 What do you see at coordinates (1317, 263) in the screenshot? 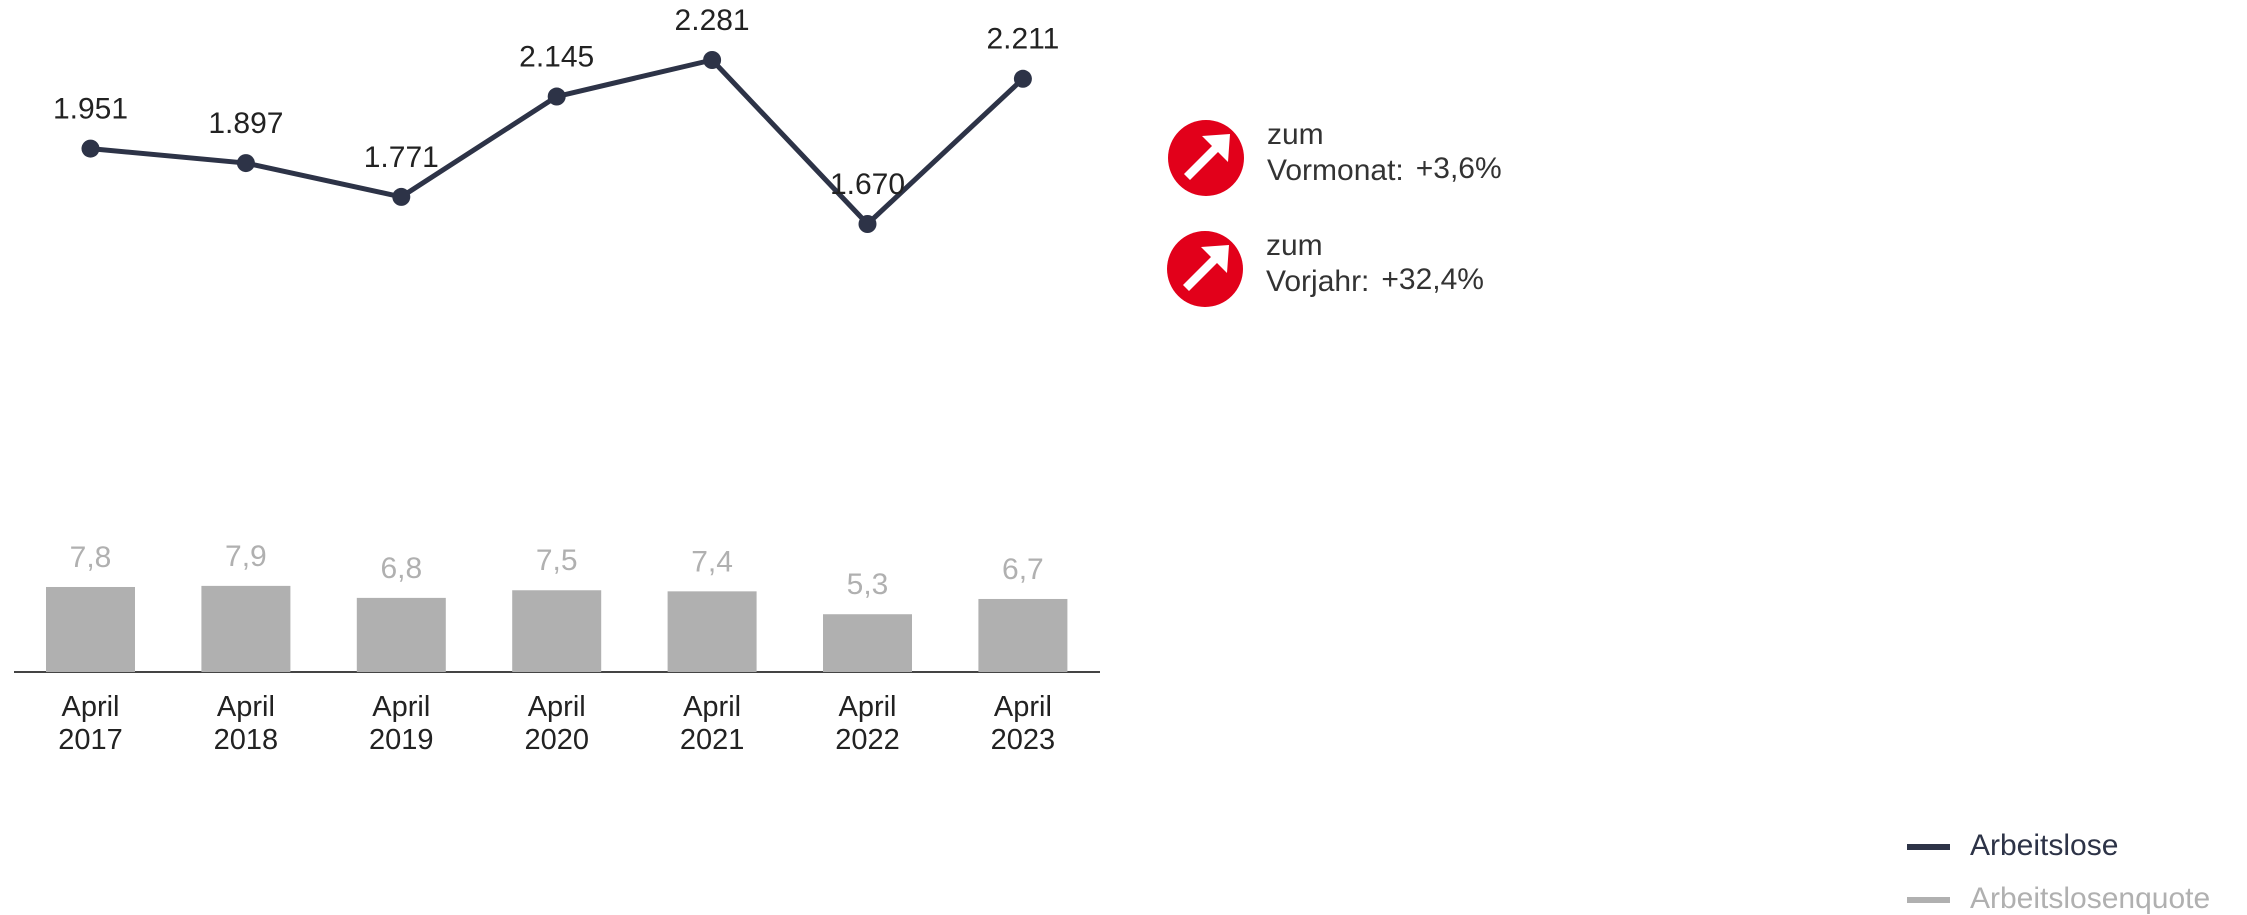
I see `indicator-label: zum Vorjahr:` at bounding box center [1317, 263].